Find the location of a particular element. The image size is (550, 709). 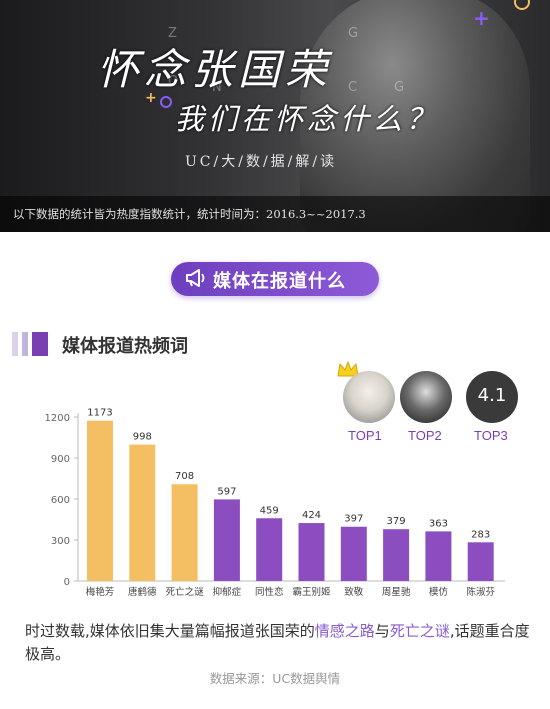

caption-part: 时过数载,媒体依旧集大量篇幅报道张国荣的 is located at coordinates (170, 631).